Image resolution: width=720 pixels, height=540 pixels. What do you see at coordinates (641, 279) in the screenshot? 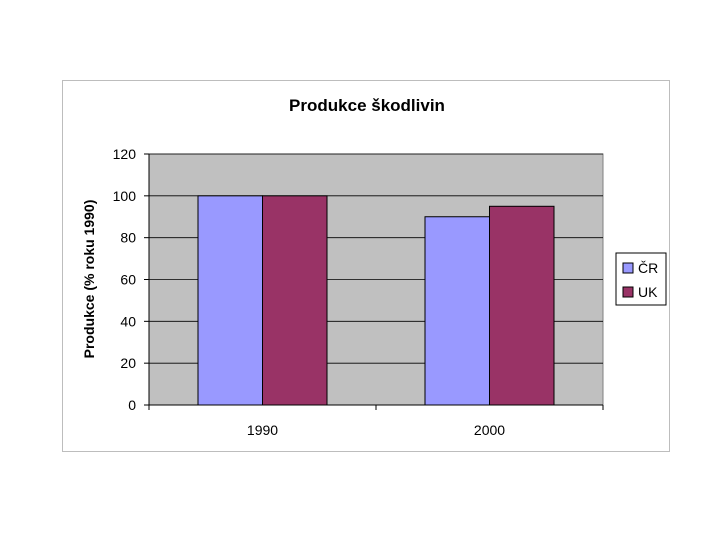
I see `legend: ČR UK` at bounding box center [641, 279].